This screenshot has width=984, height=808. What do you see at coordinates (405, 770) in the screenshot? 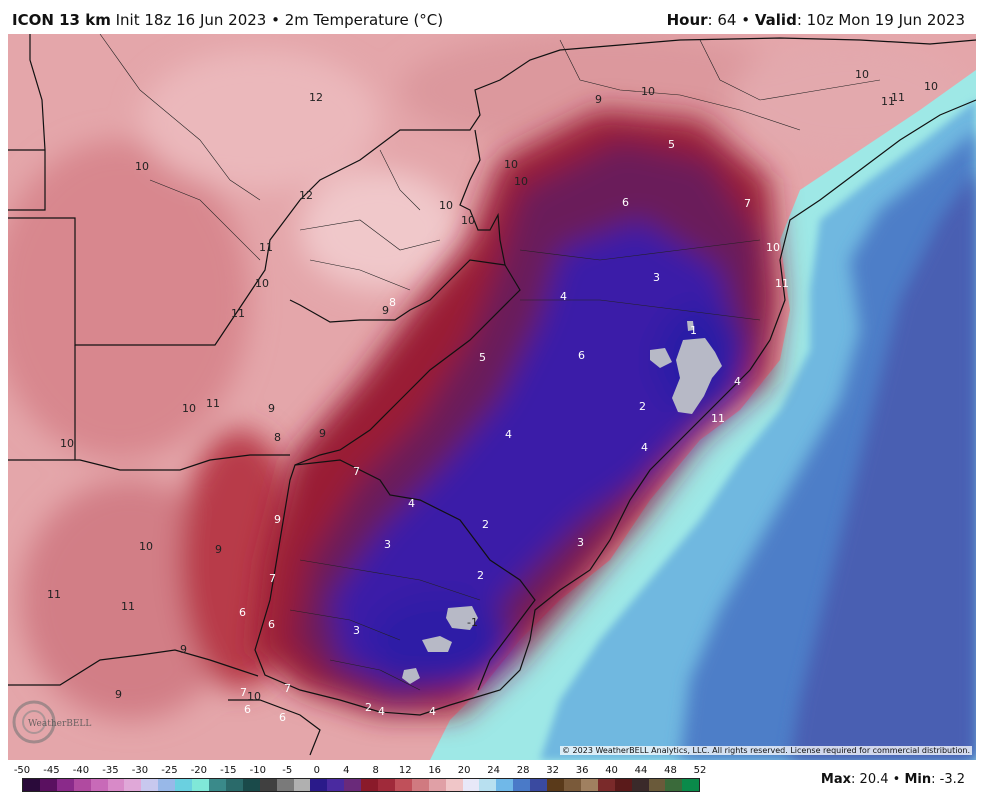
I see `colorbar-tick-label: 12` at bounding box center [405, 770].